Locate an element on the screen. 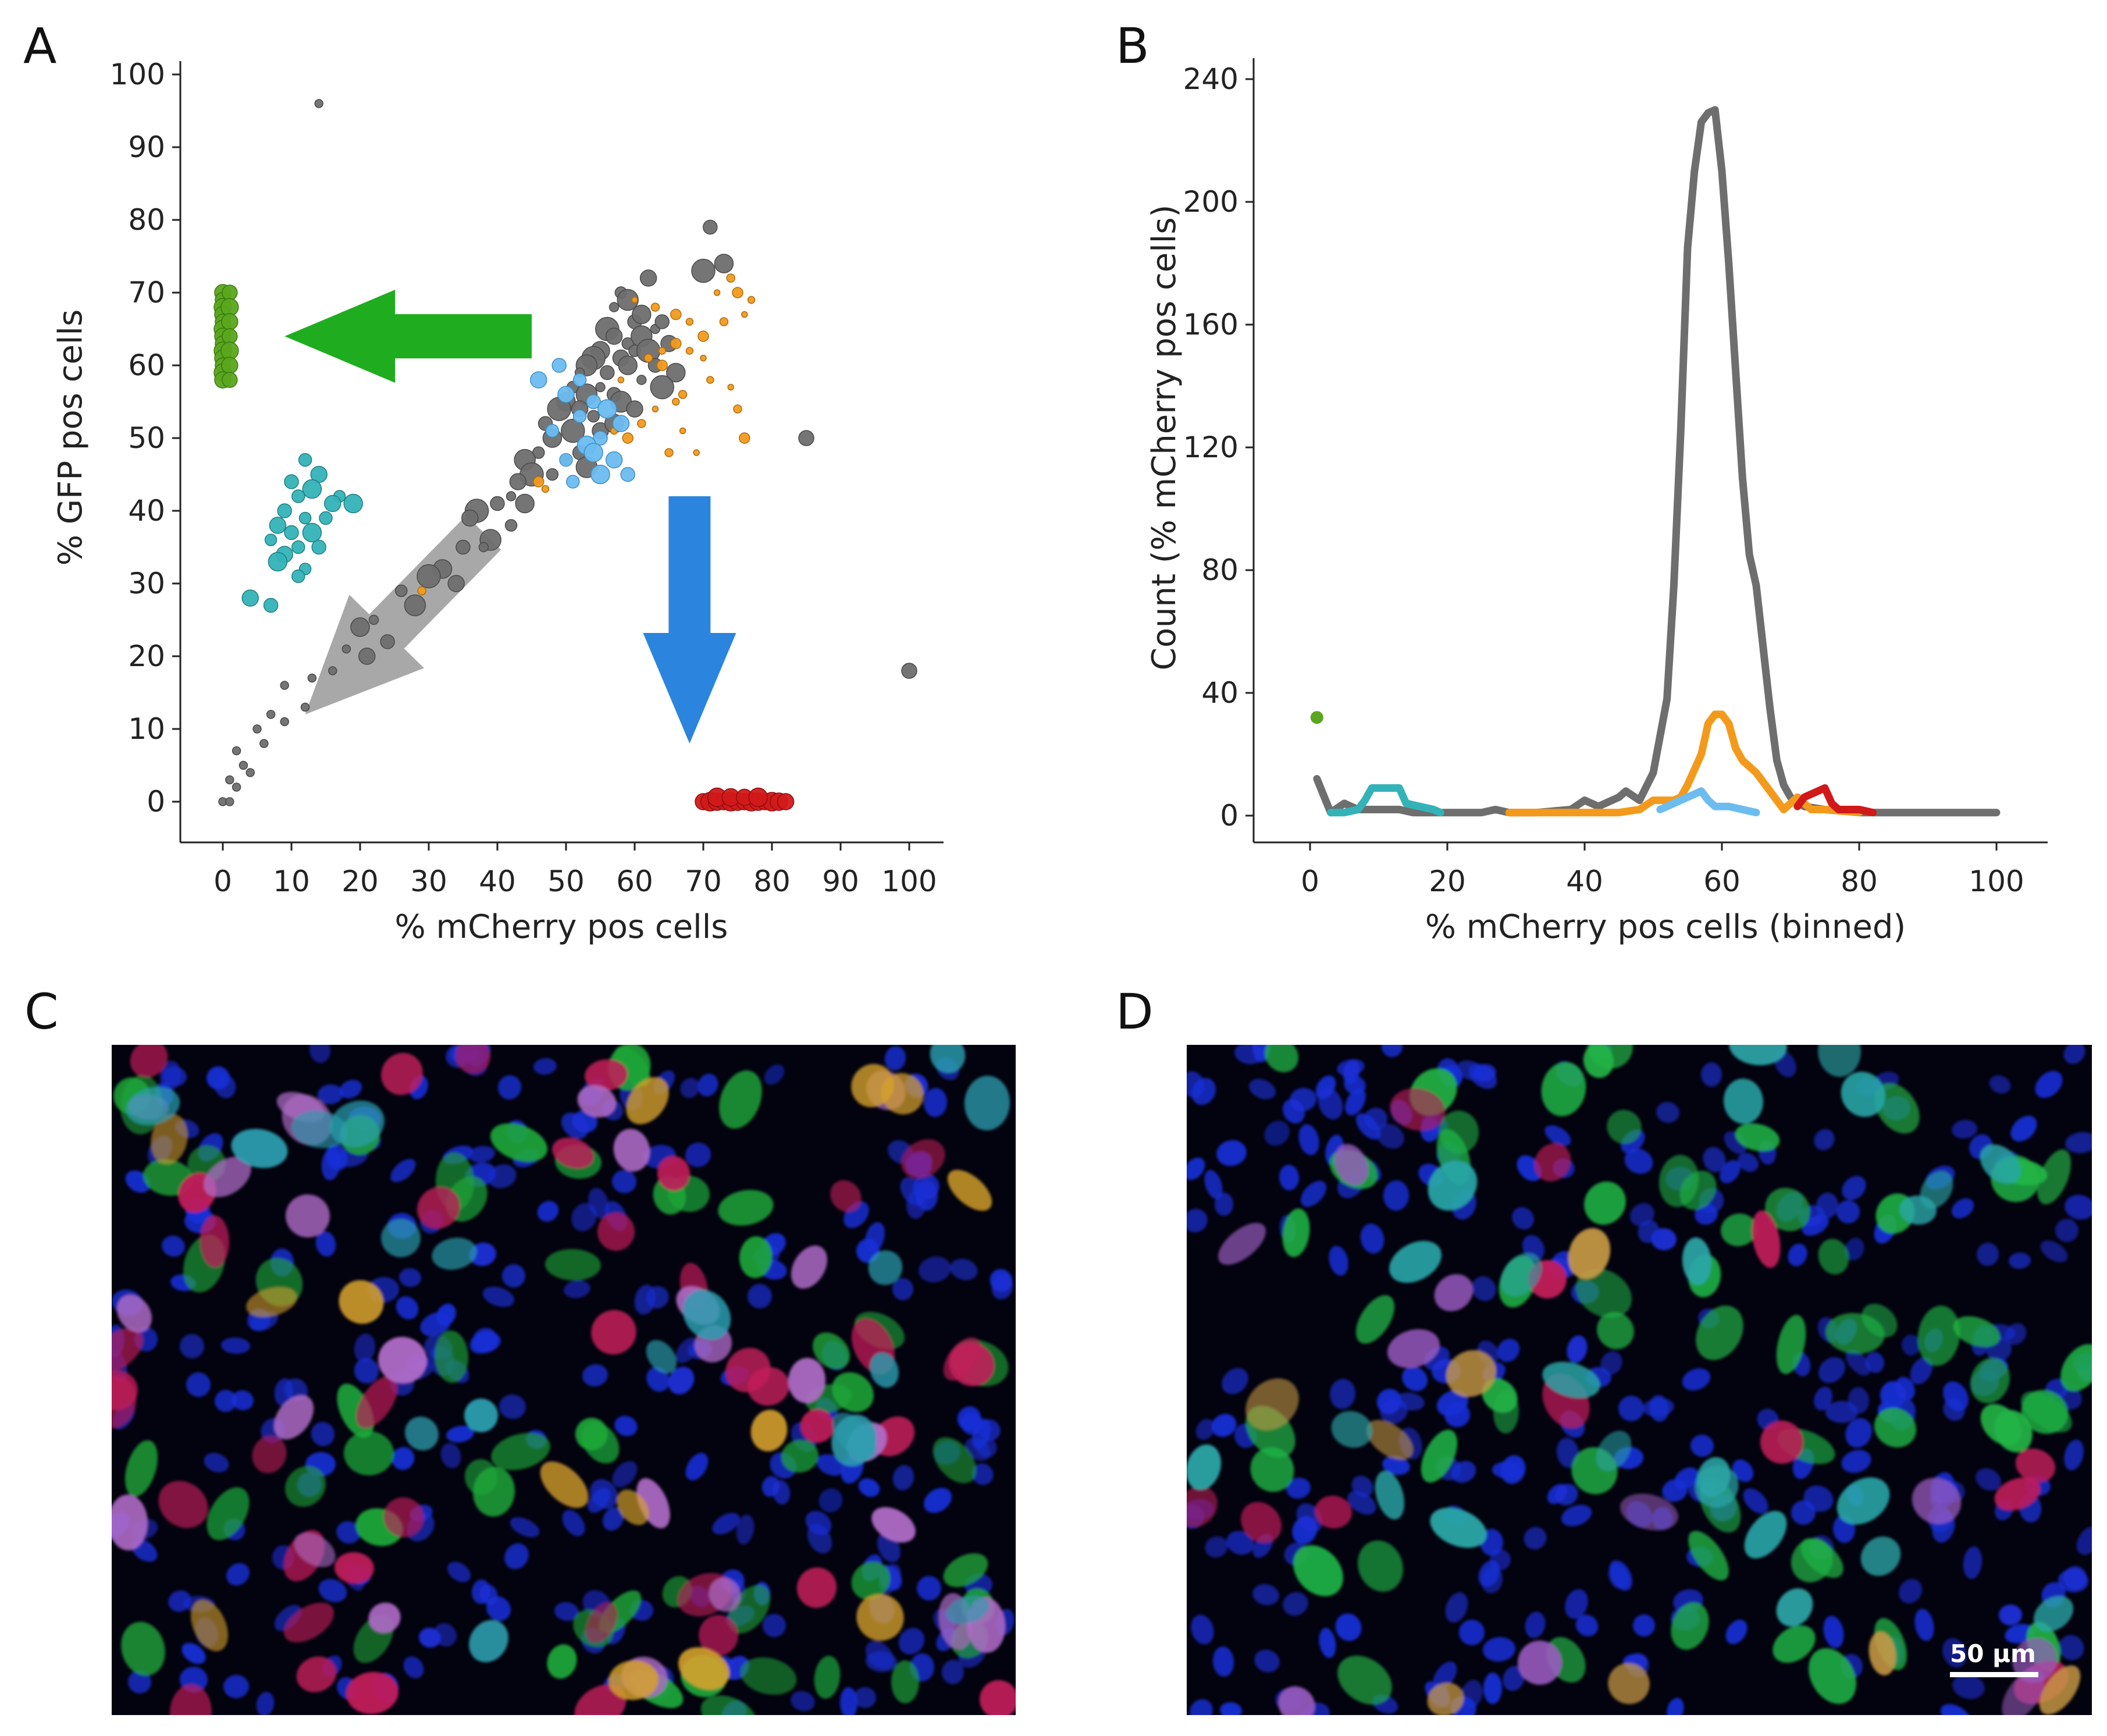  y-tick-label-a: 40 is located at coordinates (146, 511).